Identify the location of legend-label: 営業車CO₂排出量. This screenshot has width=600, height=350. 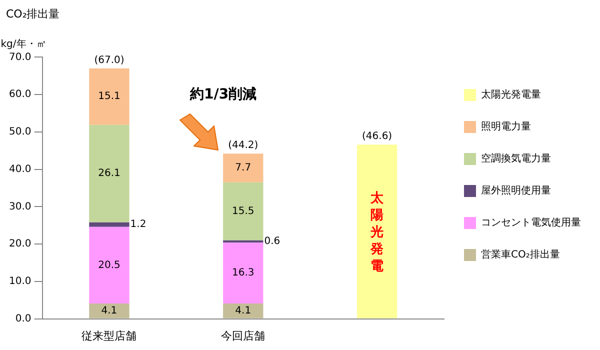
(520, 254).